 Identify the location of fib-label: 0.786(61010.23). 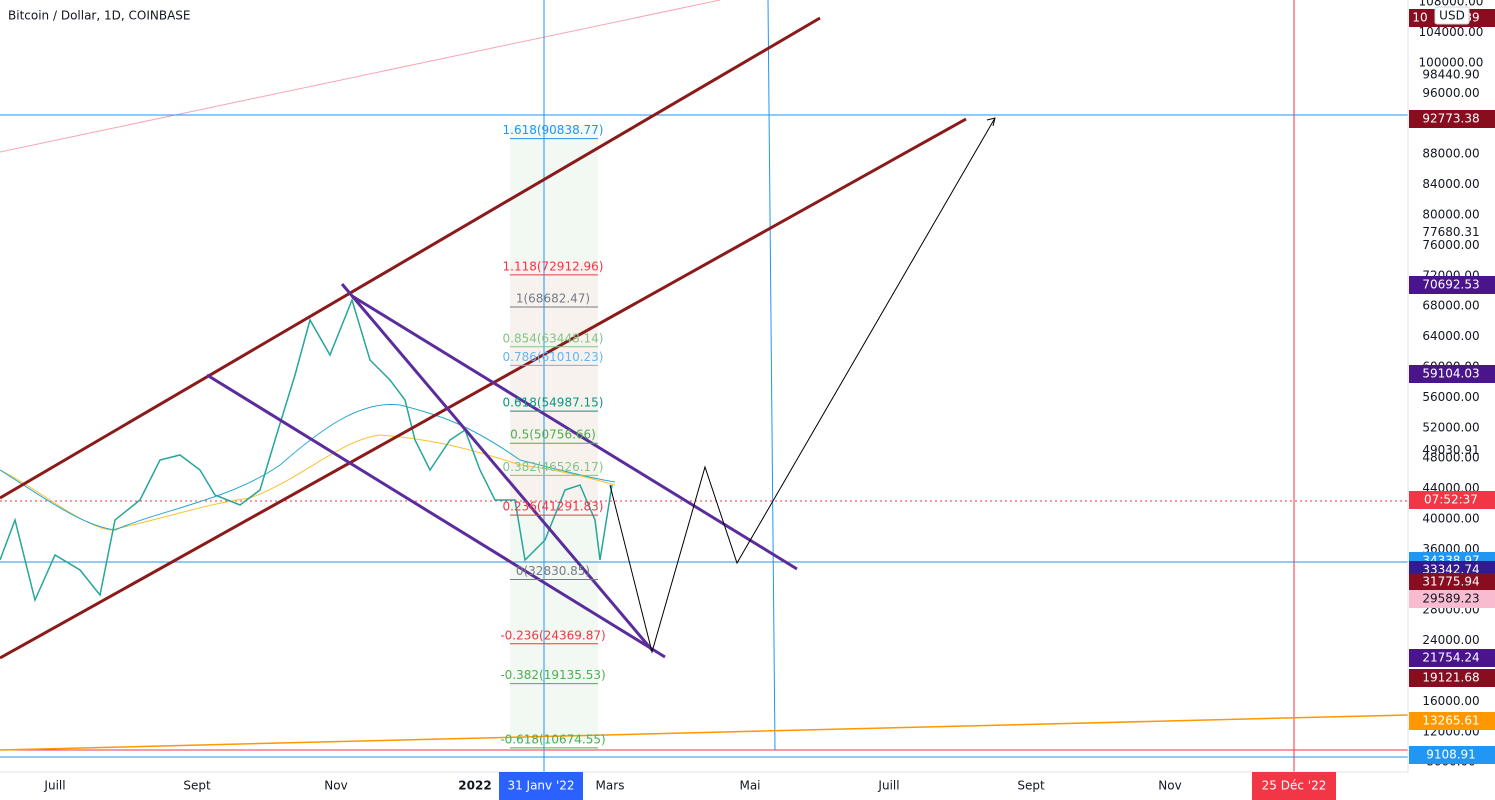
(553, 357).